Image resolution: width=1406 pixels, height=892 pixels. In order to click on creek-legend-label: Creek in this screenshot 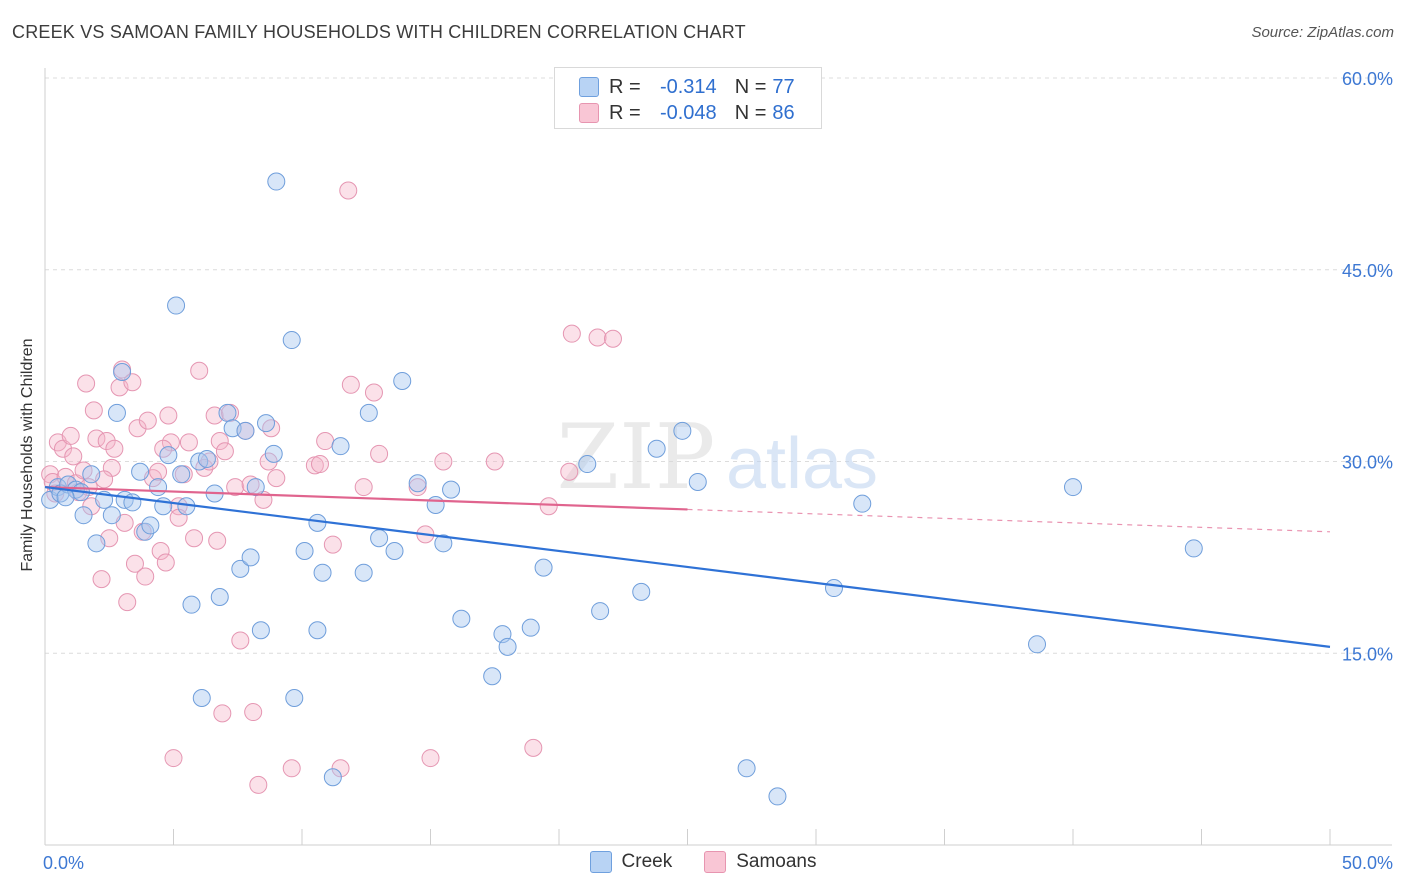, I will do `click(647, 861)`.